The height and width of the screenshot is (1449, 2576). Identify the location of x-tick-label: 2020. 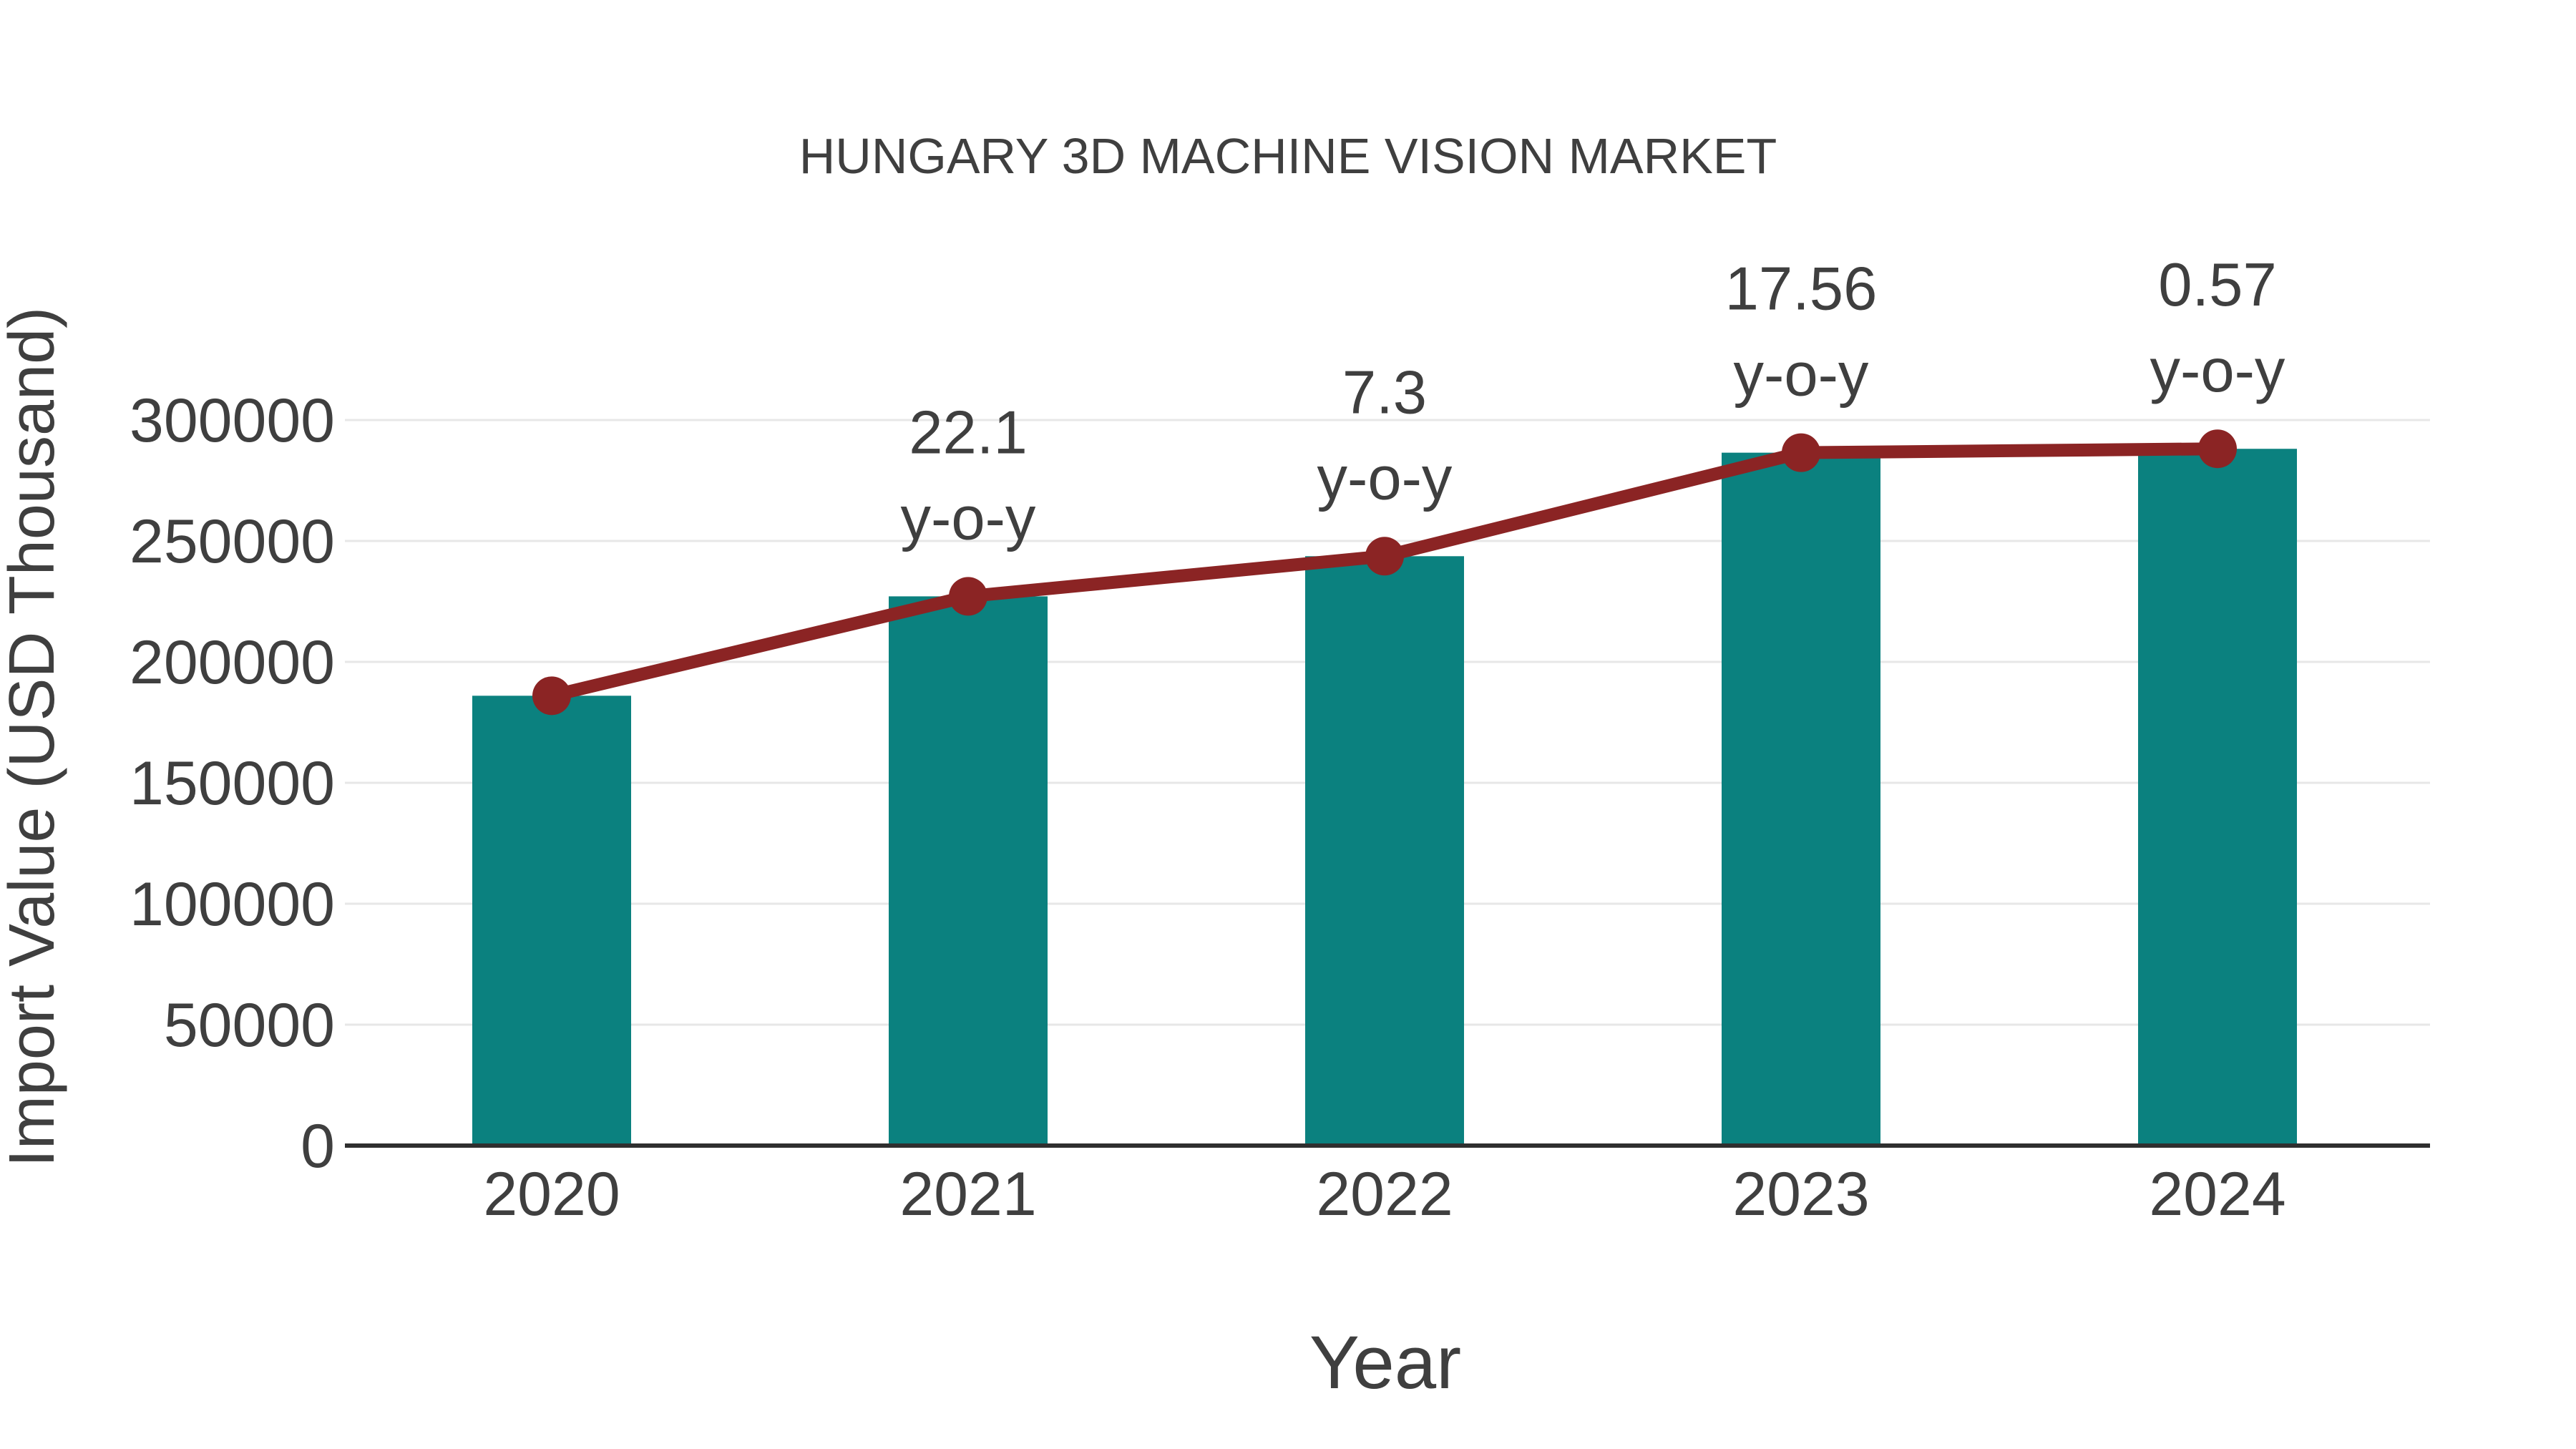
(551, 1194).